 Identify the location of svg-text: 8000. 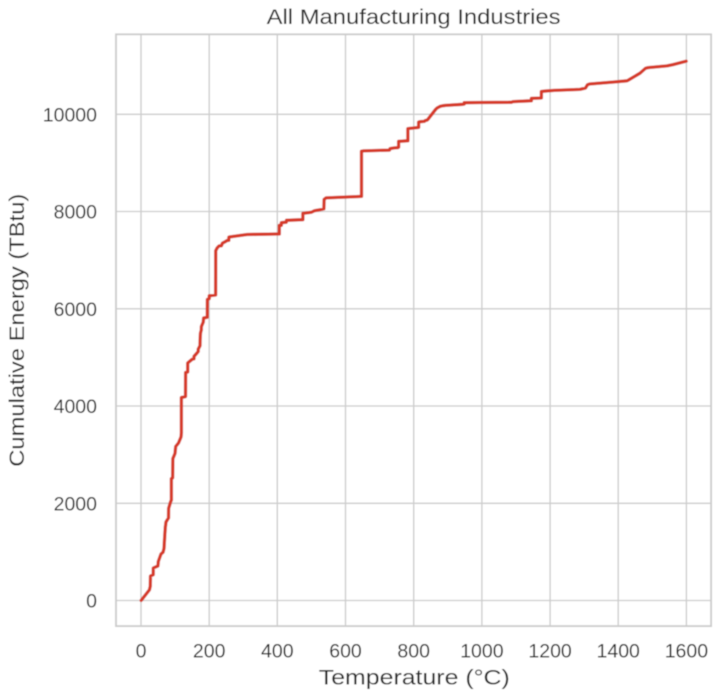
(76, 213).